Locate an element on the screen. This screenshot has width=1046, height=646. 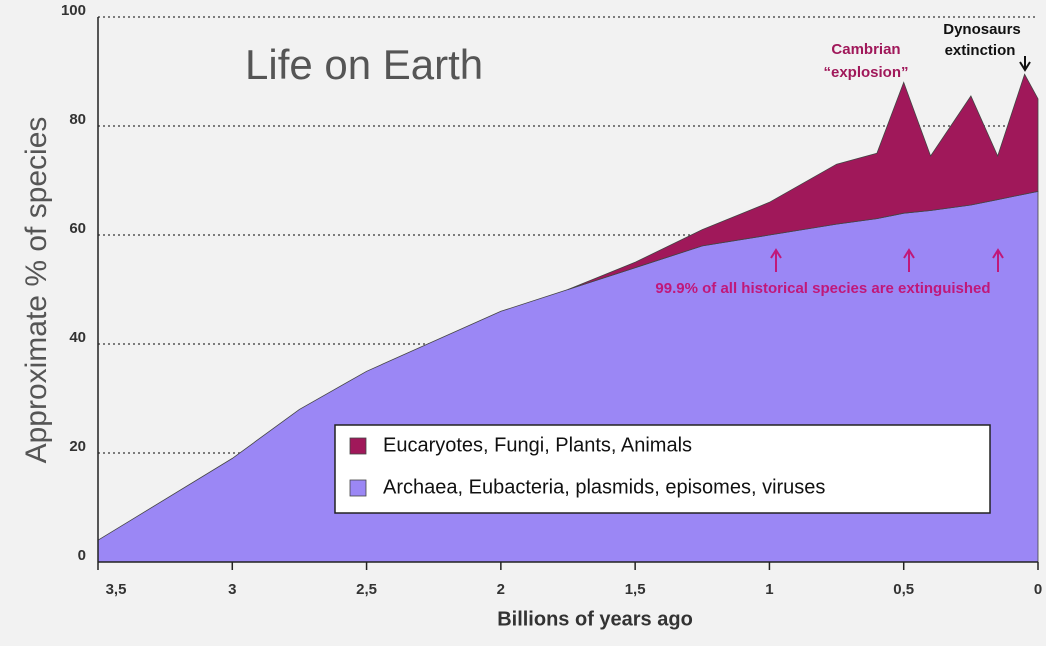
annotation: Cambrian is located at coordinates (865, 49).